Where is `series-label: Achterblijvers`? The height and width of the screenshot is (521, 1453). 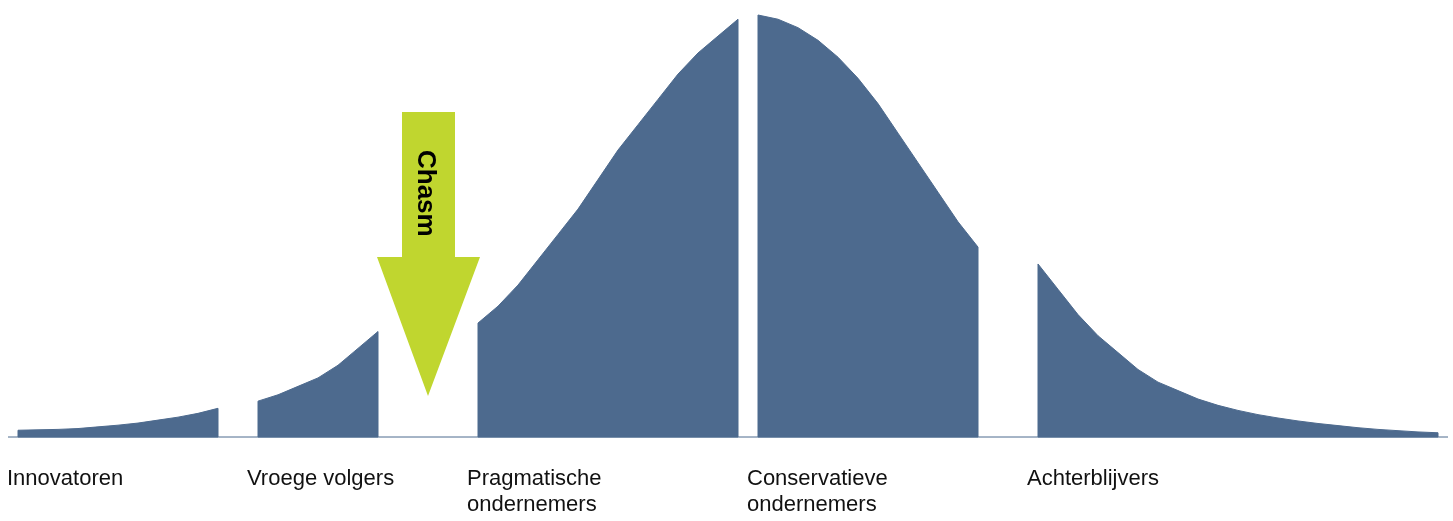
series-label: Achterblijvers is located at coordinates (1093, 477).